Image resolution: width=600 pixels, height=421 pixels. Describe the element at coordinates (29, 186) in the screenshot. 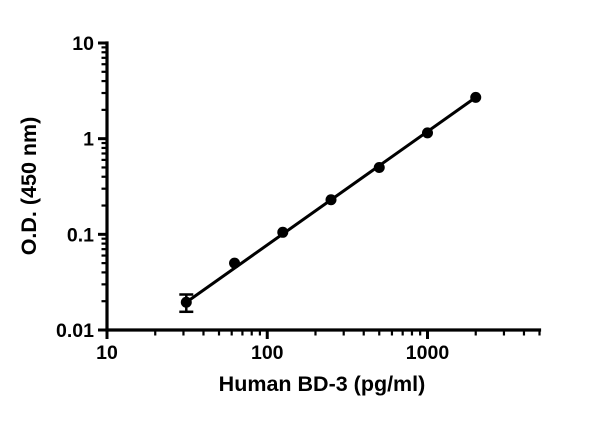

I see `y-axis-title: O.D. (450 nm)` at that location.